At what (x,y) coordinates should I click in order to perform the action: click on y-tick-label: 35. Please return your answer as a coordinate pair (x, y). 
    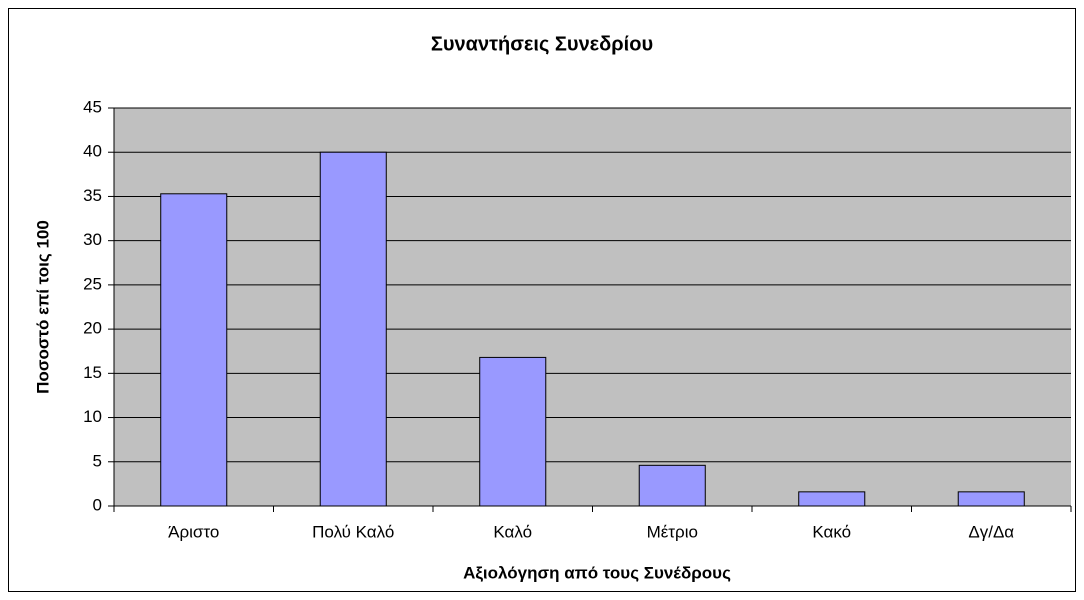
    Looking at the image, I should click on (92, 195).